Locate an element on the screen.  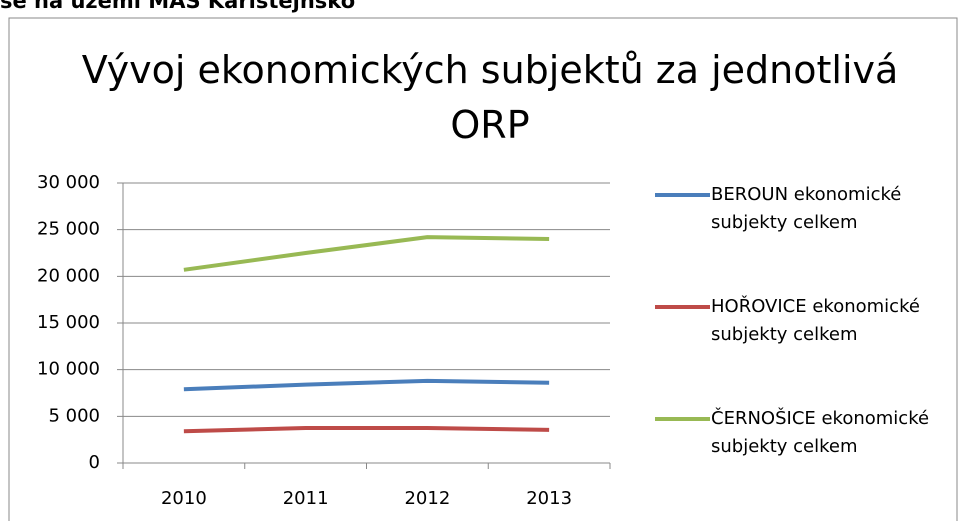
page-heading: se na území MAS Karlštejnsko is located at coordinates (177, 6).